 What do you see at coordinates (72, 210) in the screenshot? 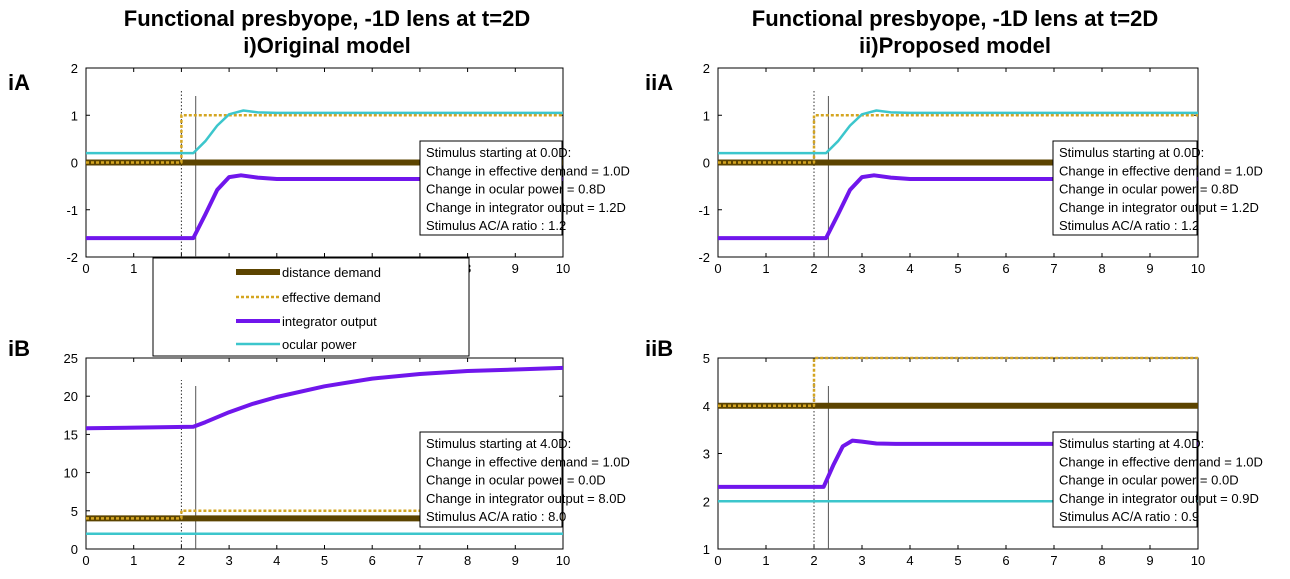
I see `y-tick-label: -1` at bounding box center [72, 210].